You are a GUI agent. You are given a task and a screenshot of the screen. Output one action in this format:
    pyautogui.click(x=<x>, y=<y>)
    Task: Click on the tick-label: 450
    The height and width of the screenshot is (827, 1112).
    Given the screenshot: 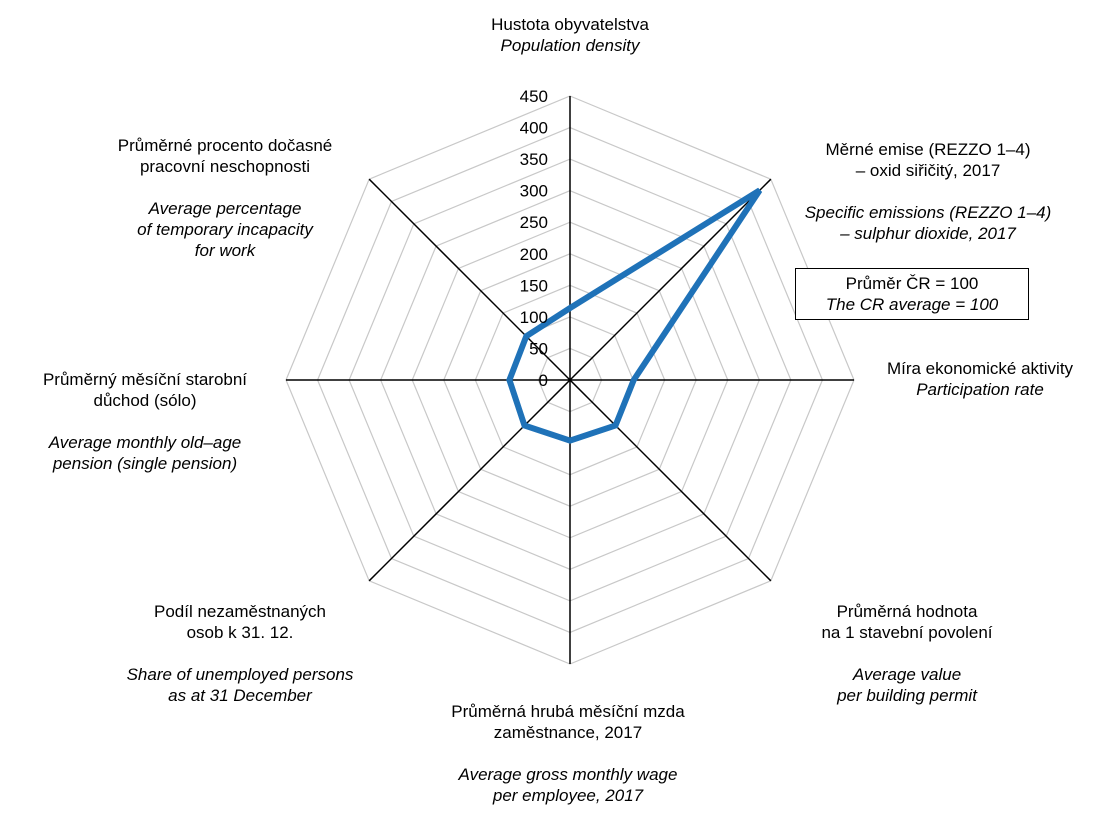 What is the action you would take?
    pyautogui.click(x=534, y=96)
    